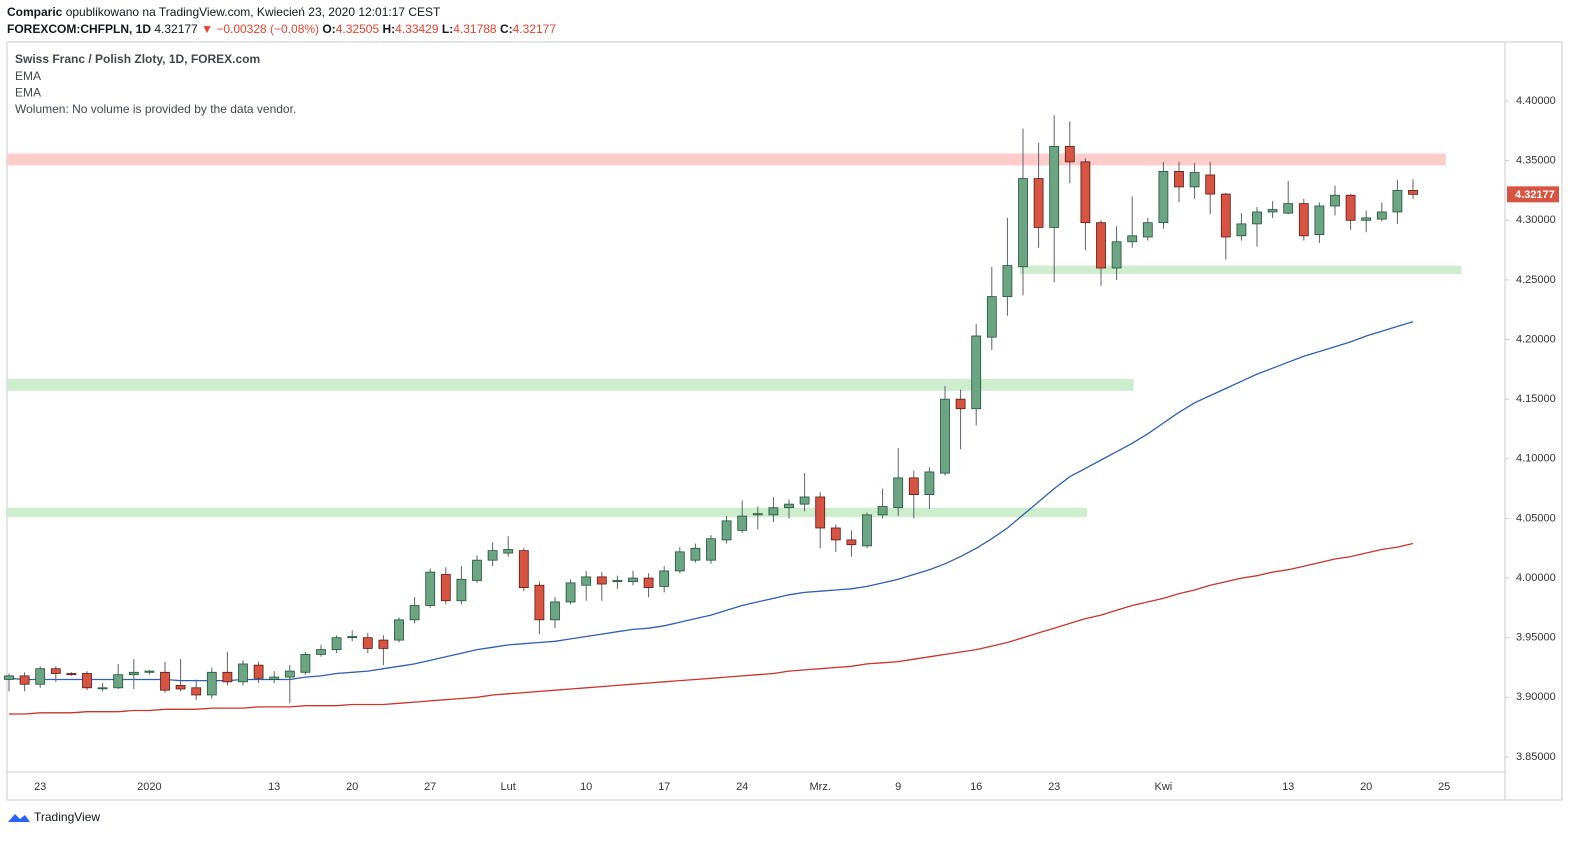 The width and height of the screenshot is (1592, 849). I want to click on l-label: L:, so click(447, 29).